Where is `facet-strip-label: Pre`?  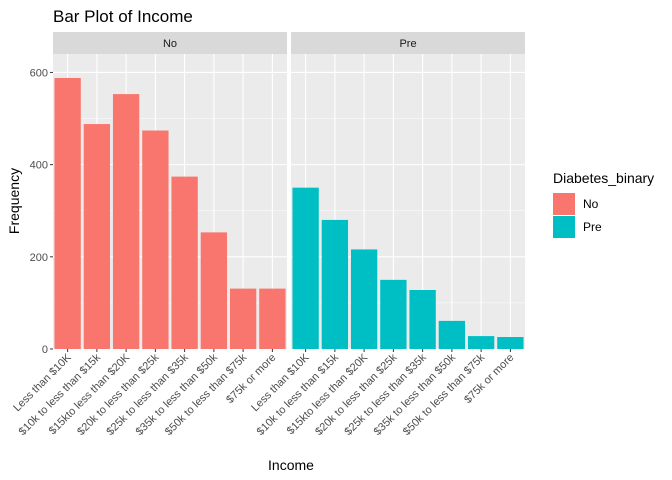
facet-strip-label: Pre is located at coordinates (407, 44).